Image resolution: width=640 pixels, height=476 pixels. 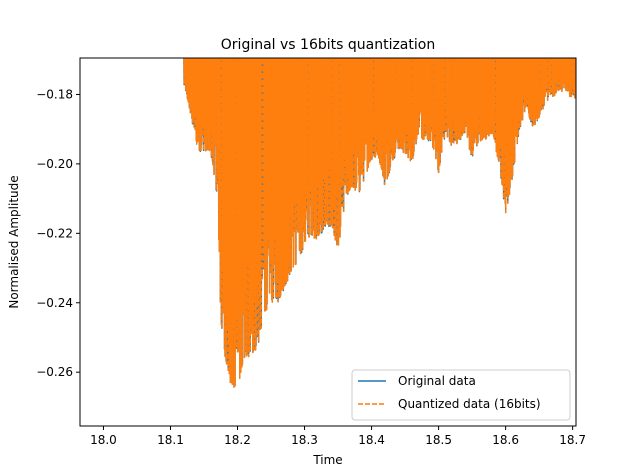 I want to click on x-tick-label: 18.1, so click(x=170, y=440).